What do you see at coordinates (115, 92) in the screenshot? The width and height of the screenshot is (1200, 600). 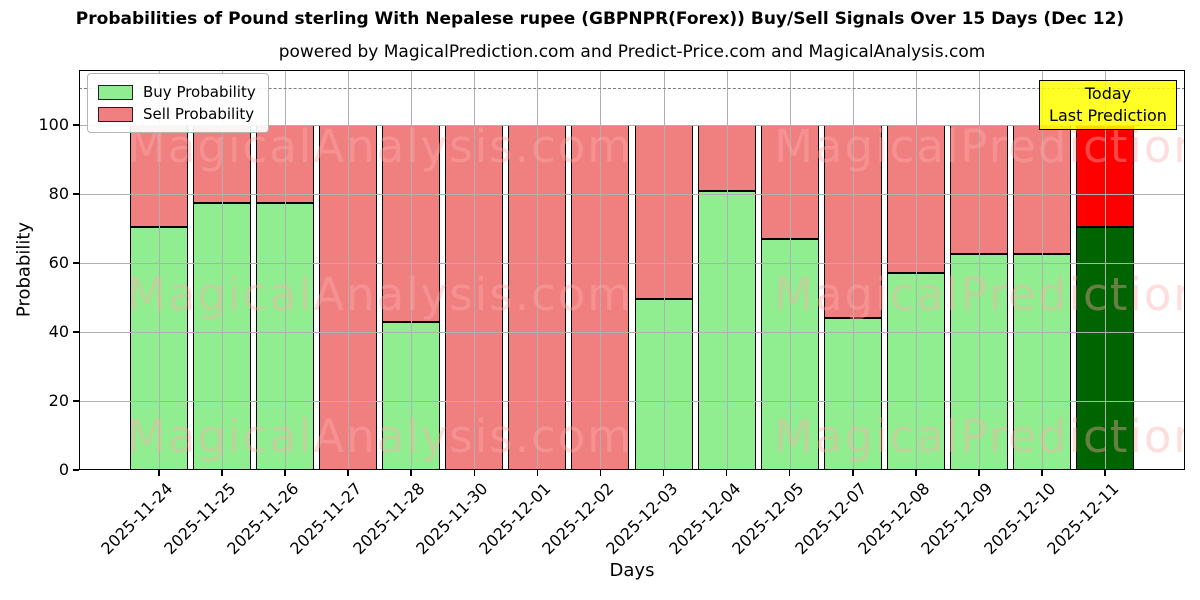 I see `buy-swatch-icon` at bounding box center [115, 92].